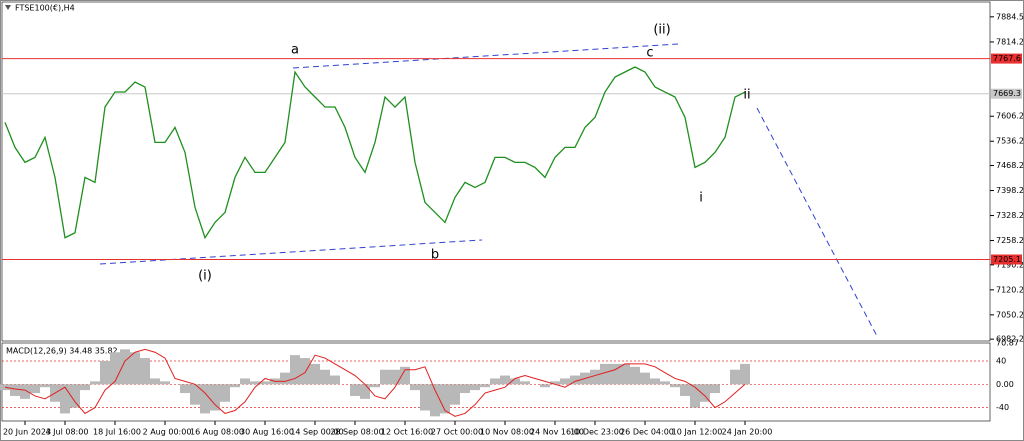  What do you see at coordinates (1010, 215) in the screenshot?
I see `y-tick-label: 7328.2` at bounding box center [1010, 215].